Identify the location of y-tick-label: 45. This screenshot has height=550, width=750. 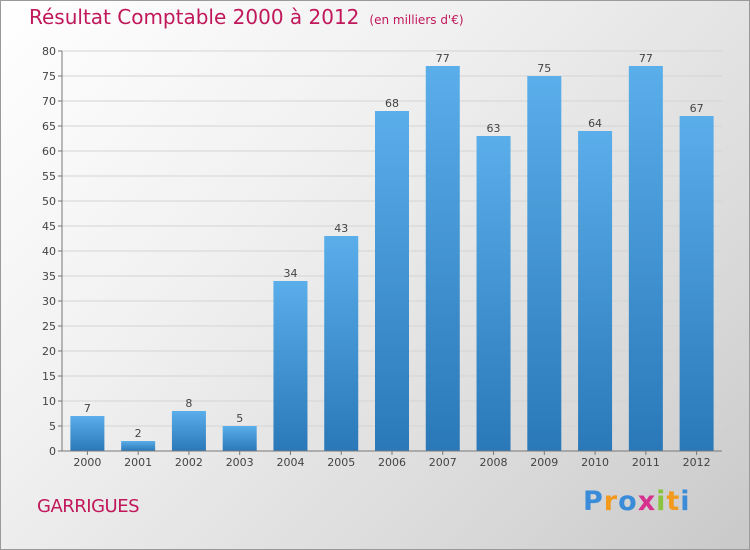
(49, 226).